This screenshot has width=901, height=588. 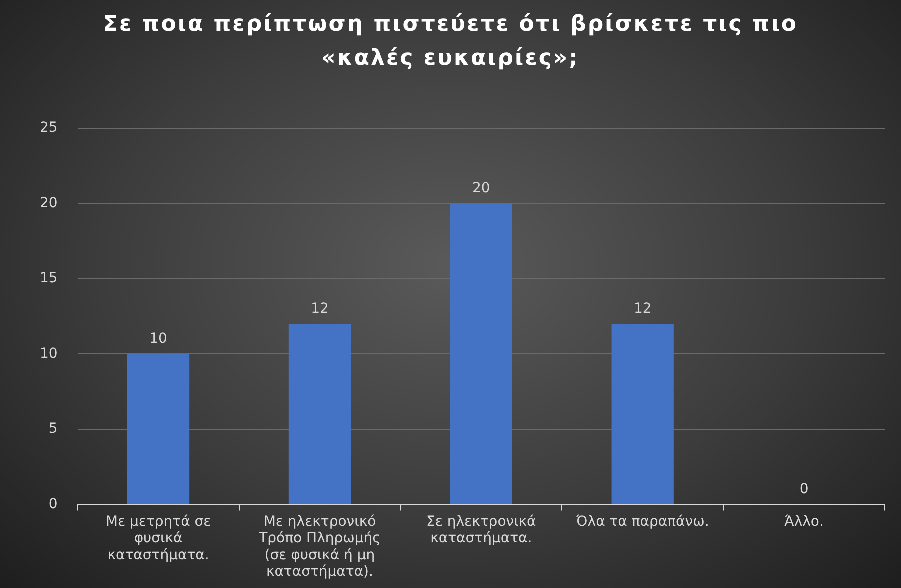 What do you see at coordinates (481, 188) in the screenshot?
I see `data-label: 20` at bounding box center [481, 188].